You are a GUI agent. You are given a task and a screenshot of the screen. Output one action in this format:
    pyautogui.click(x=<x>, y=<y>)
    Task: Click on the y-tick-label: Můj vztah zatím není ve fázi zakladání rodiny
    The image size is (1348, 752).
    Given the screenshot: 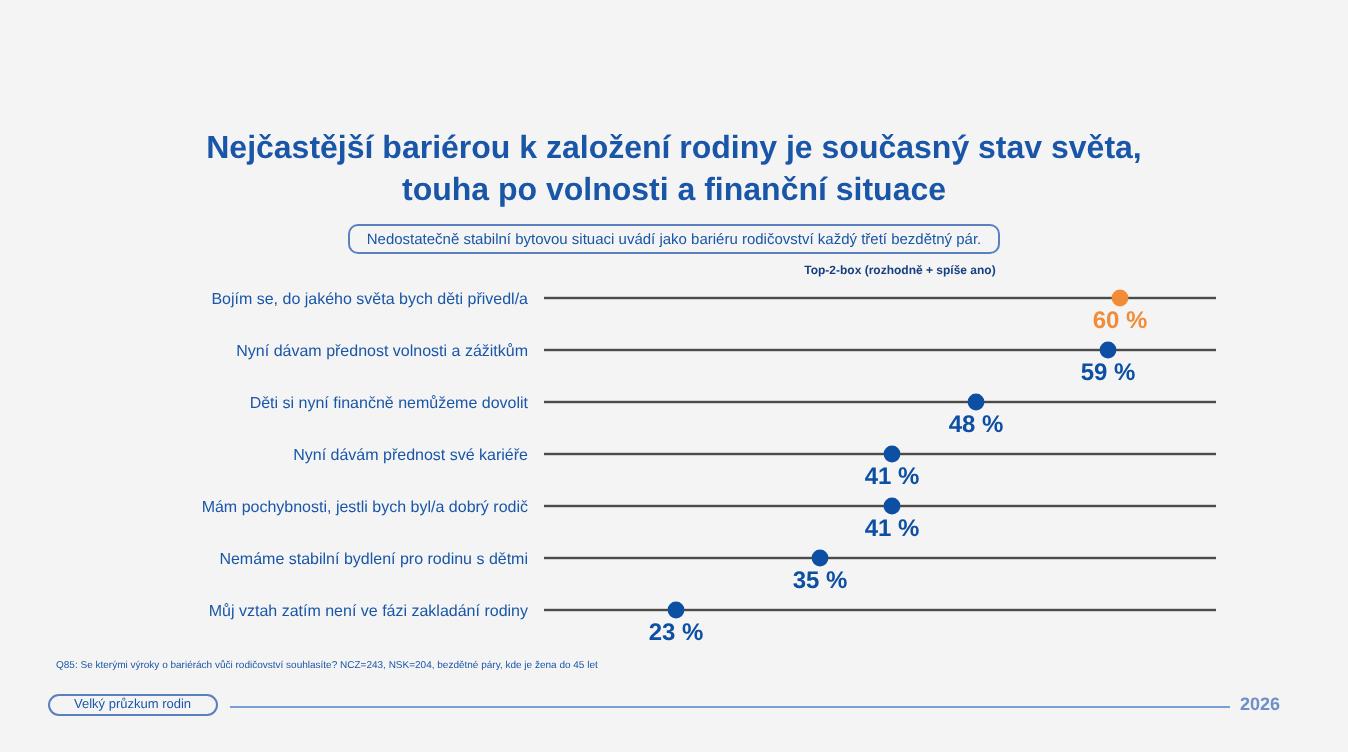 What is the action you would take?
    pyautogui.click(x=368, y=611)
    